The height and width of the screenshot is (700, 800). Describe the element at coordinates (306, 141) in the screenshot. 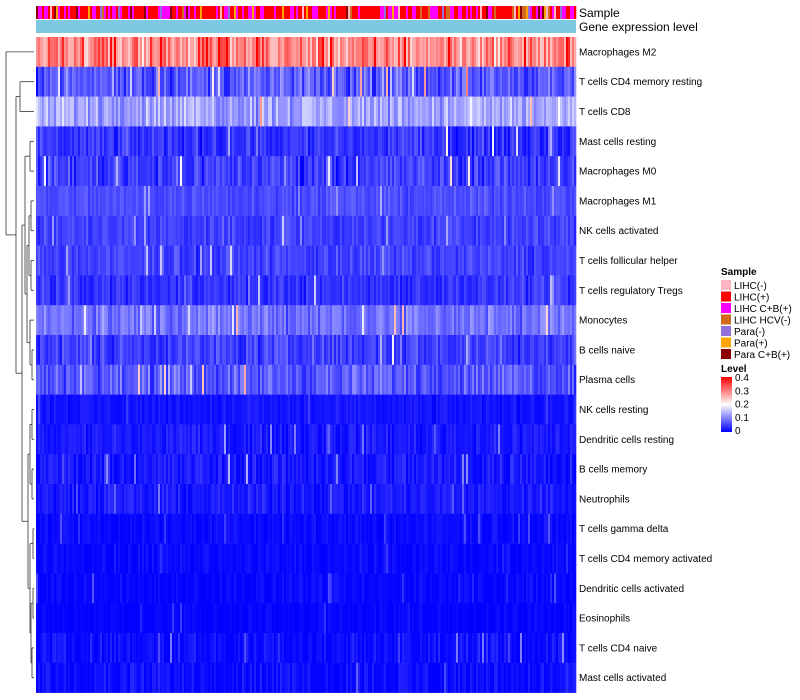

I see `heatmap-row` at that location.